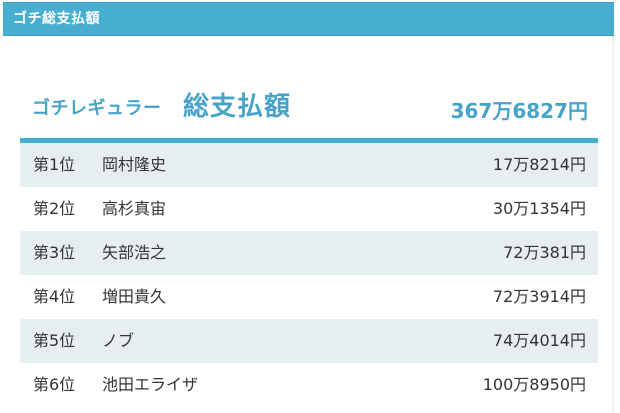 Image resolution: width=620 pixels, height=413 pixels. Describe the element at coordinates (237, 107) in the screenshot. I see `summary-label-total: 総支払額` at that location.